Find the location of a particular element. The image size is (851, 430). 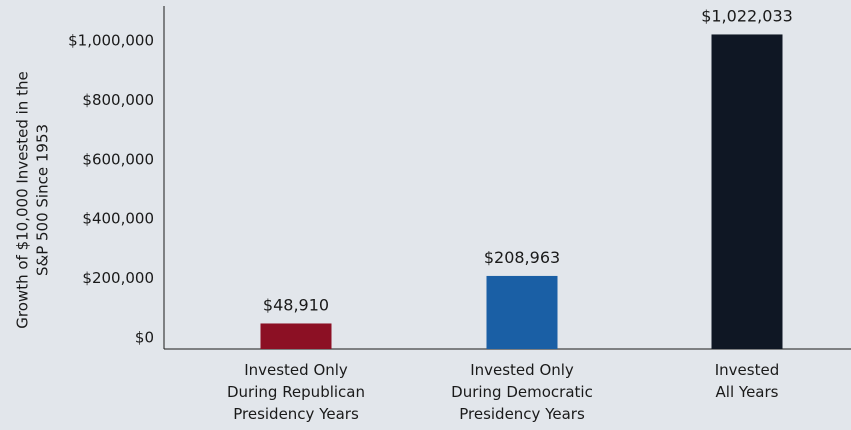

x-tick-label: During Democratic is located at coordinates (522, 392).